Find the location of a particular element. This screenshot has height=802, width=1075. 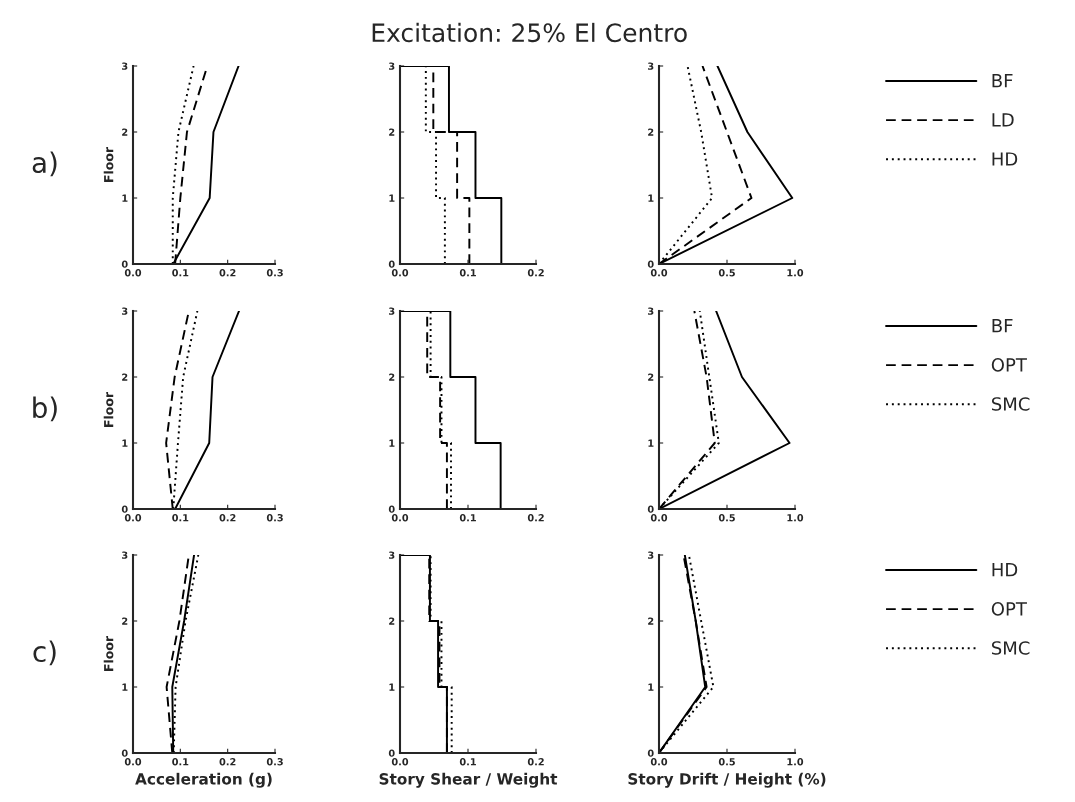

chart-title: Excitation: 25% El Centro is located at coordinates (529, 32).